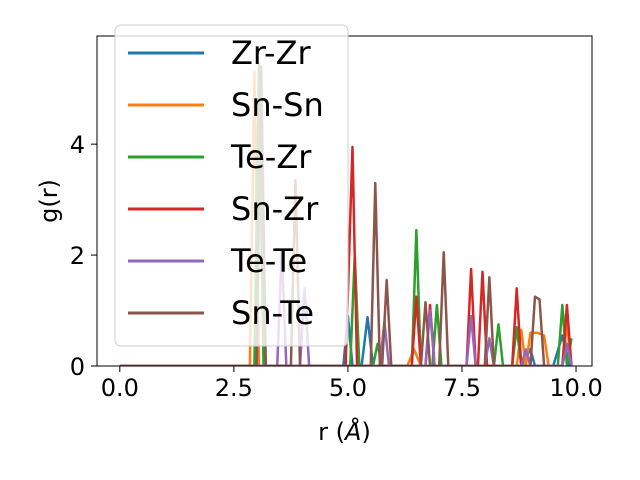 This screenshot has height=480, width=640. Describe the element at coordinates (272, 313) in the screenshot. I see `legend-label-sn-te: Sn-Te` at that location.